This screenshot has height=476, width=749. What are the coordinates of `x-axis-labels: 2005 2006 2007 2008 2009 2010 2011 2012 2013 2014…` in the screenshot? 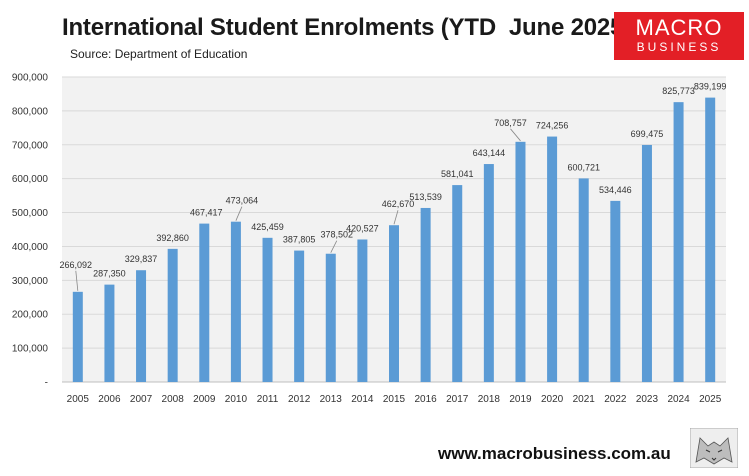 It's located at (394, 399).